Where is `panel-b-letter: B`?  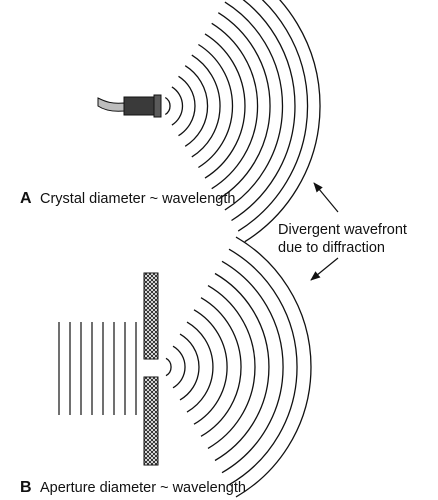 panel-b-letter: B is located at coordinates (26, 487).